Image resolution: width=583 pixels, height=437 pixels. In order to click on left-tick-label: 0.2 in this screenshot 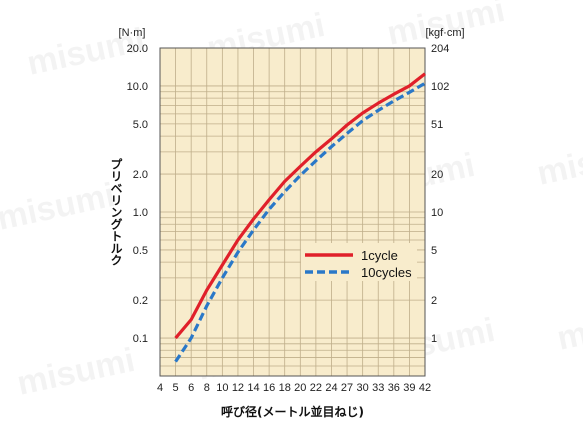, I will do `click(140, 301)`.